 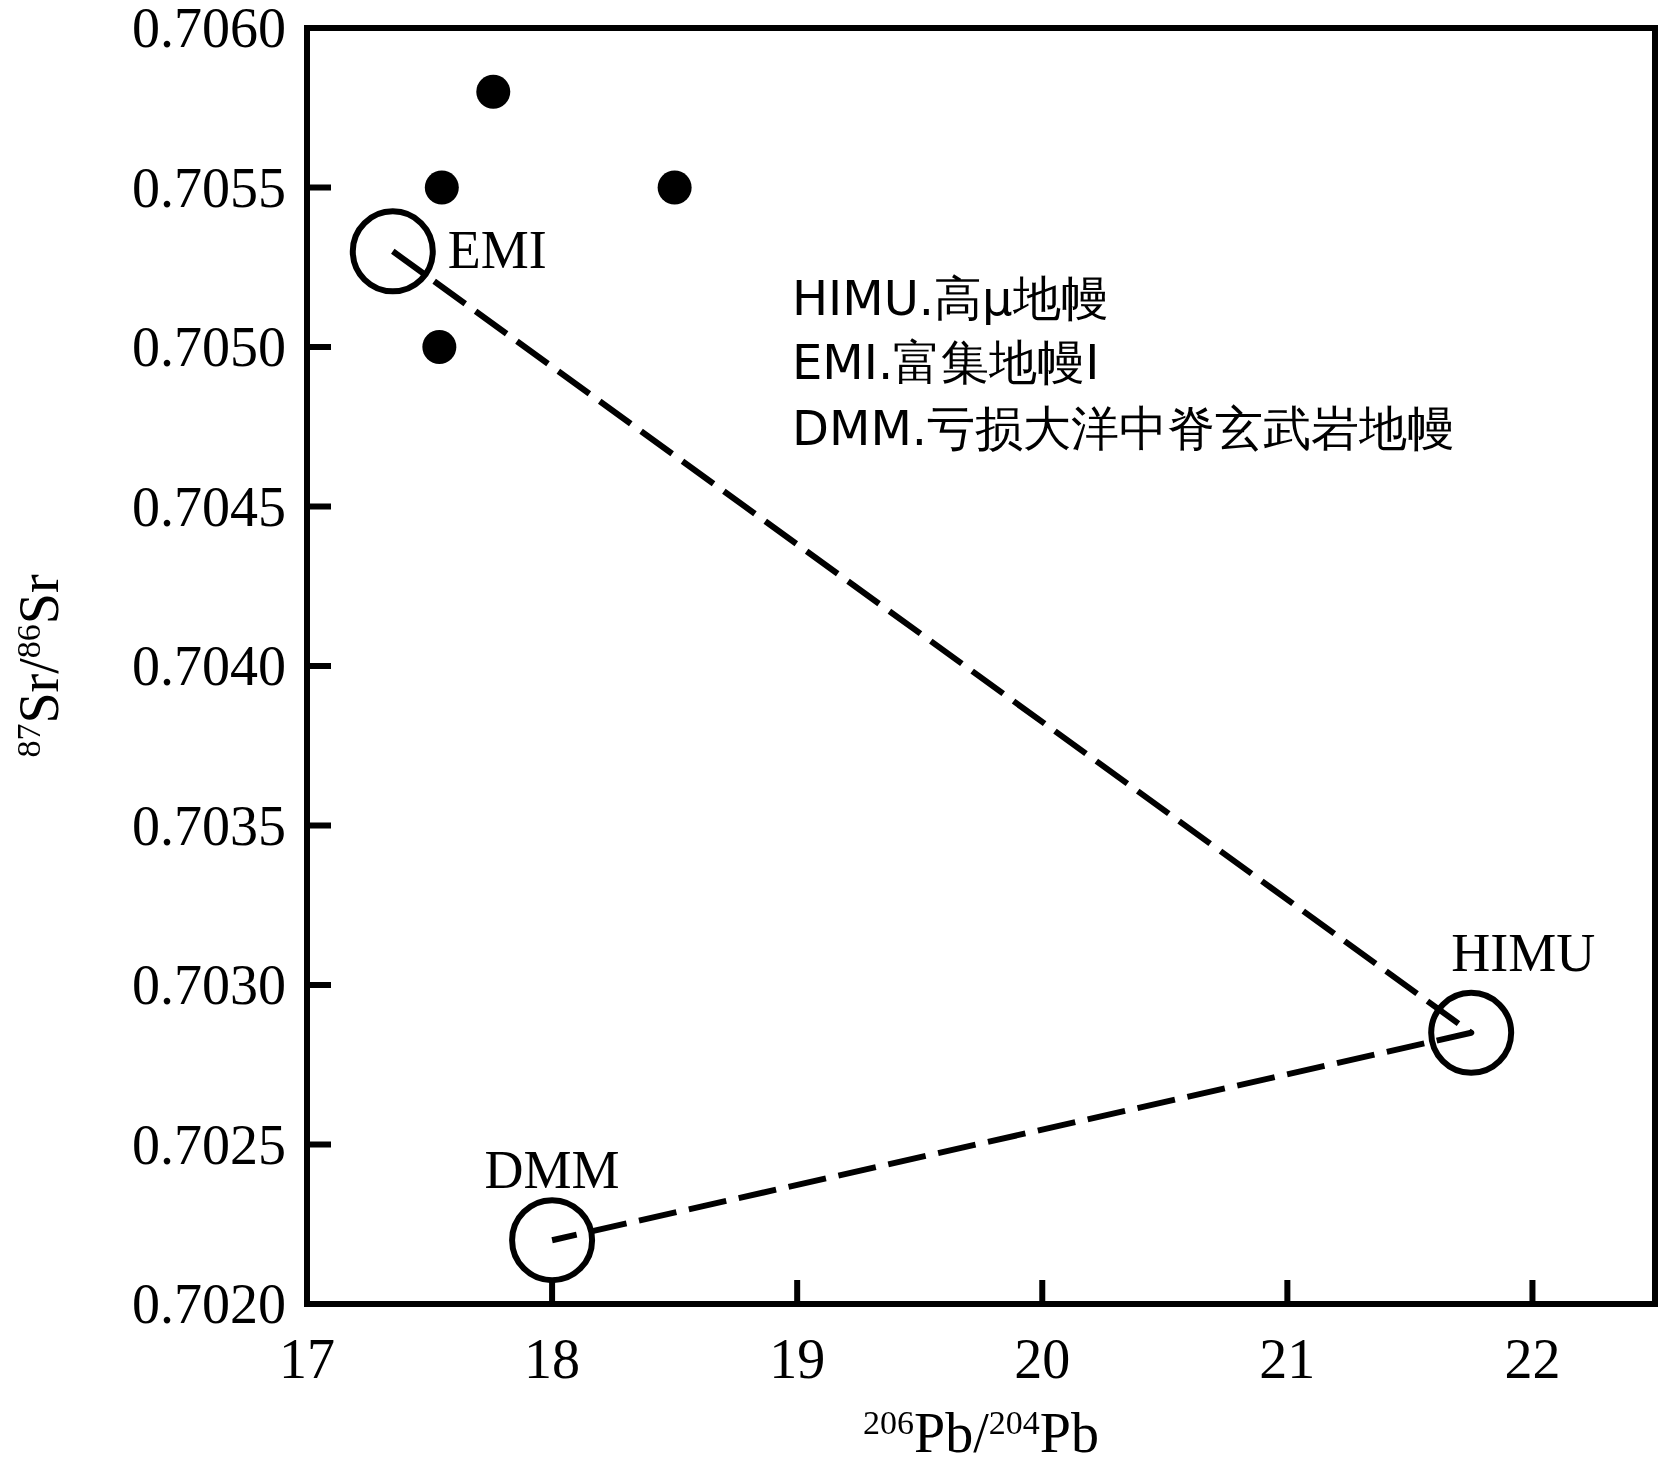 I want to click on y-tick-label: 0.7055, so click(x=209, y=187).